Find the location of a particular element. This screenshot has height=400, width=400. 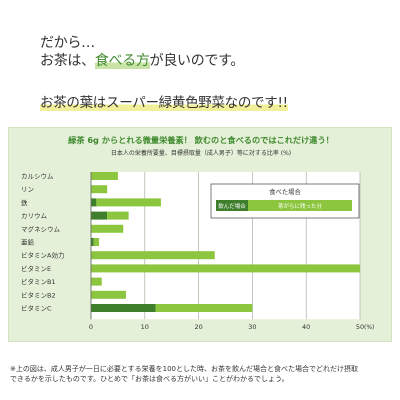

legend-label-leaves: 茶がらに残った分 is located at coordinates (300, 206).